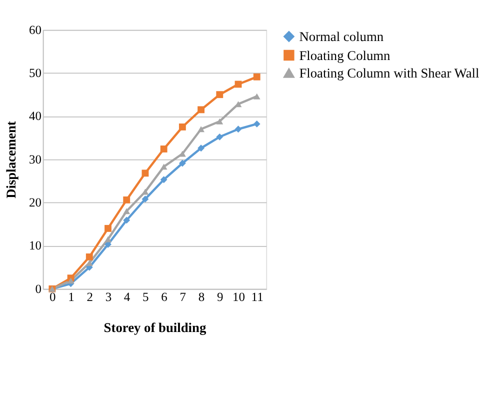 This screenshot has width=485, height=400. What do you see at coordinates (389, 73) in the screenshot?
I see `legend-label: Floating Column with Shear Wall` at bounding box center [389, 73].